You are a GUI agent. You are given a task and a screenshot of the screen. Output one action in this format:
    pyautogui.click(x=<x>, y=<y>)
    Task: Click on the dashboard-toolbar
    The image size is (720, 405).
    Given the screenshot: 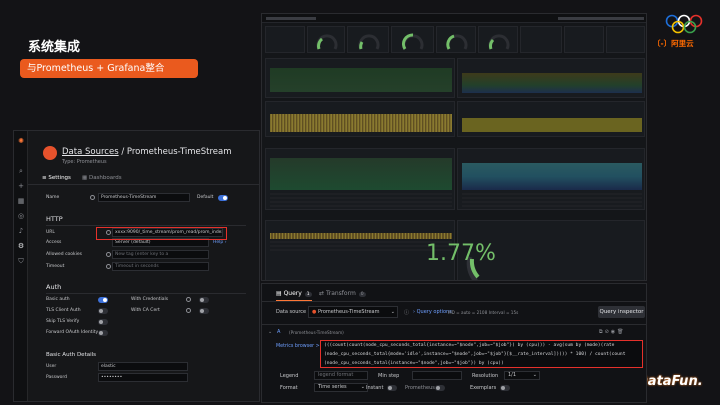 What is the action you would take?
    pyautogui.click(x=454, y=18)
    